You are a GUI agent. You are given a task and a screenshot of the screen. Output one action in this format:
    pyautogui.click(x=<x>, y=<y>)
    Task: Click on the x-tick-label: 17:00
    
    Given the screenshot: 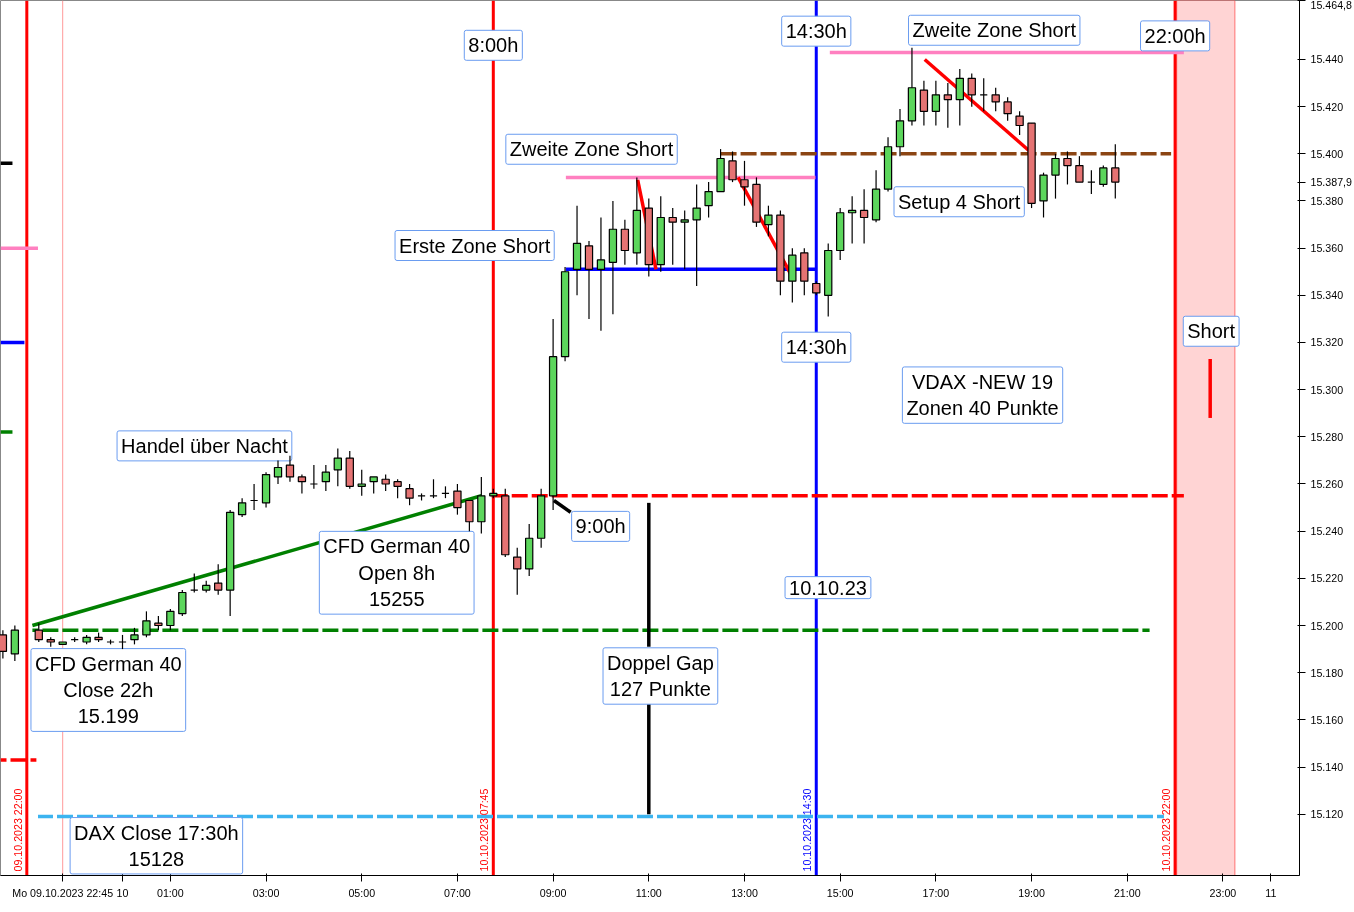 What is the action you would take?
    pyautogui.click(x=936, y=892)
    